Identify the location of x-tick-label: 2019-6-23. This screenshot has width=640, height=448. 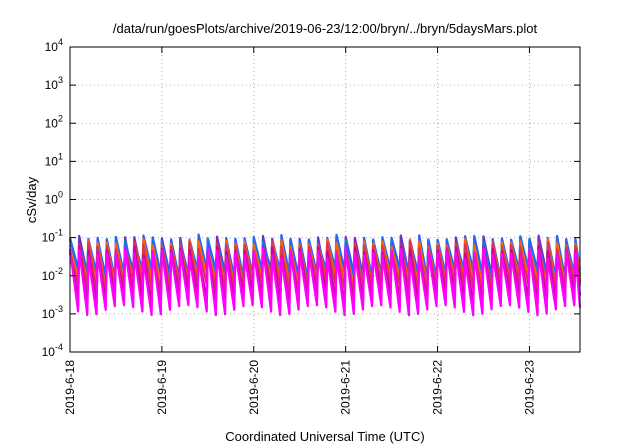
(529, 387).